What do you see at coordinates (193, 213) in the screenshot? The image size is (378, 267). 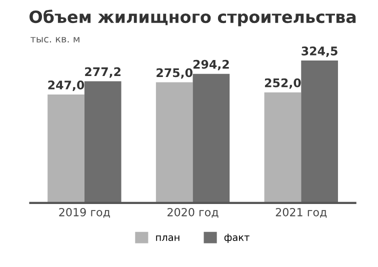 I see `x-tick-label: 2020 год` at bounding box center [193, 213].